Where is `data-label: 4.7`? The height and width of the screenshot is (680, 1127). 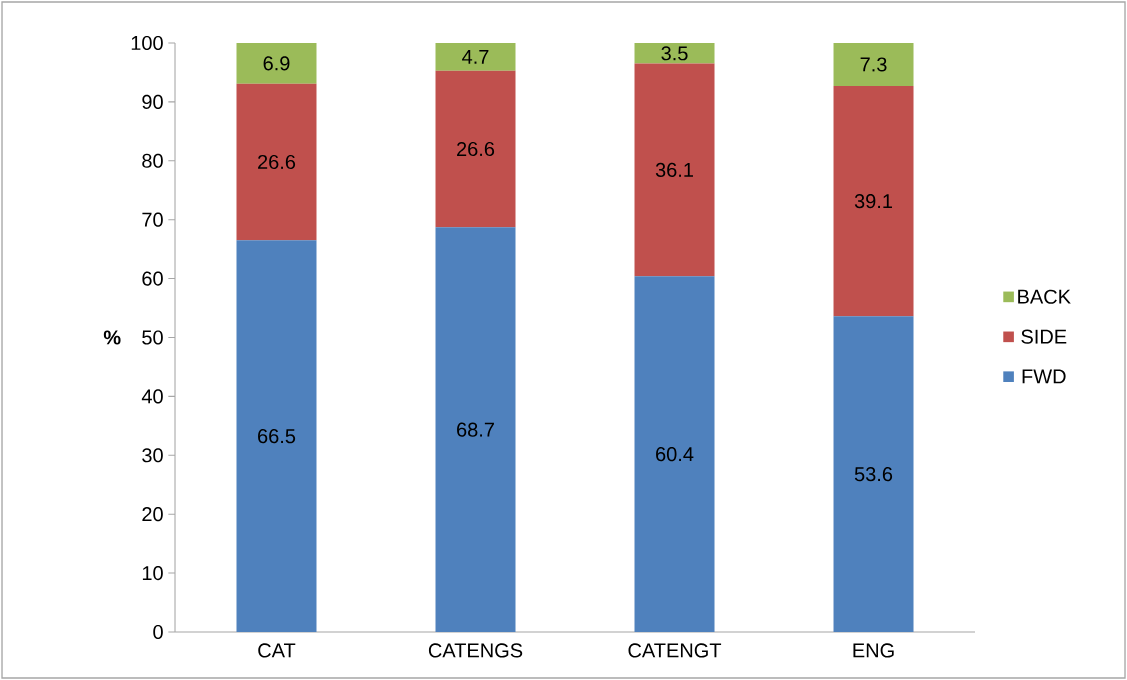 data-label: 4.7 is located at coordinates (475, 56).